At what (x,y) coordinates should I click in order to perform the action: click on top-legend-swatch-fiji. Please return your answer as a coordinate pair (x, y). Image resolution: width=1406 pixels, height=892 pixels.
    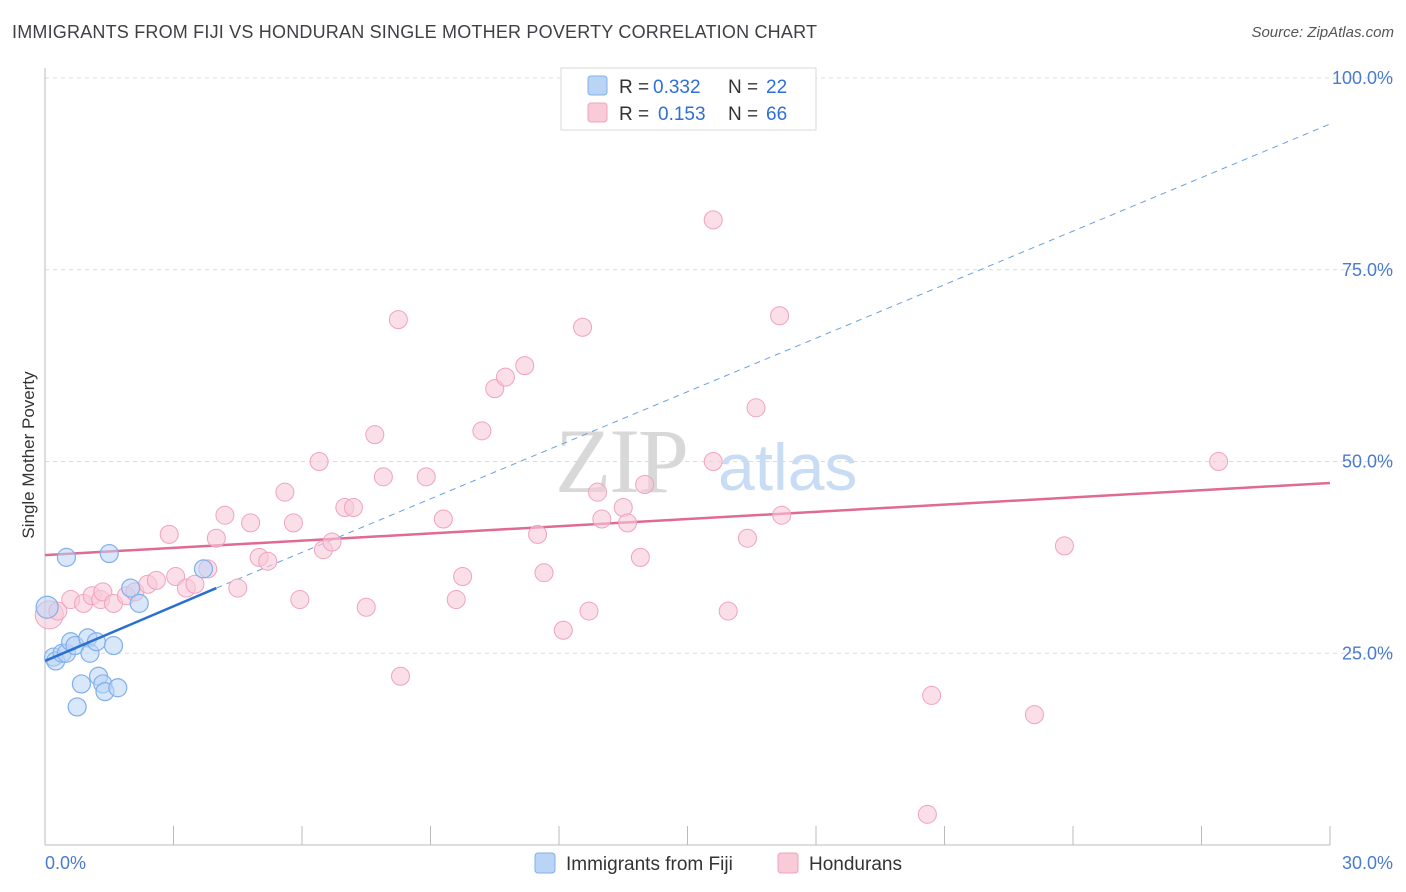
    Looking at the image, I should click on (597, 85).